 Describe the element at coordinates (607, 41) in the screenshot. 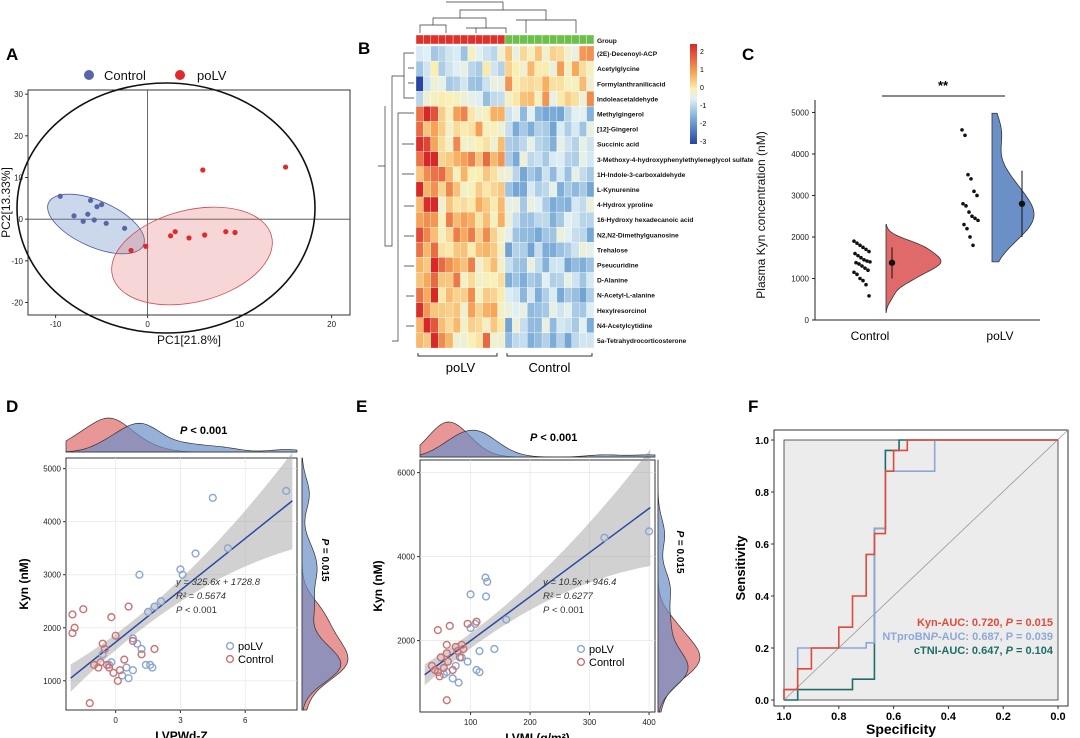

I see `group-row-label: Group` at that location.